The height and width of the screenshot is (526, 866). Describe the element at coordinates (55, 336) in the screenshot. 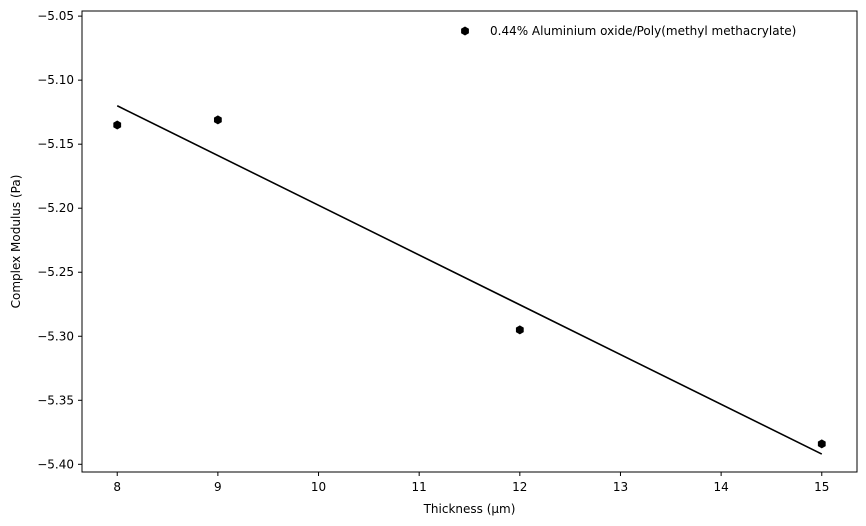

I see `y-tick-label: −5.30` at that location.